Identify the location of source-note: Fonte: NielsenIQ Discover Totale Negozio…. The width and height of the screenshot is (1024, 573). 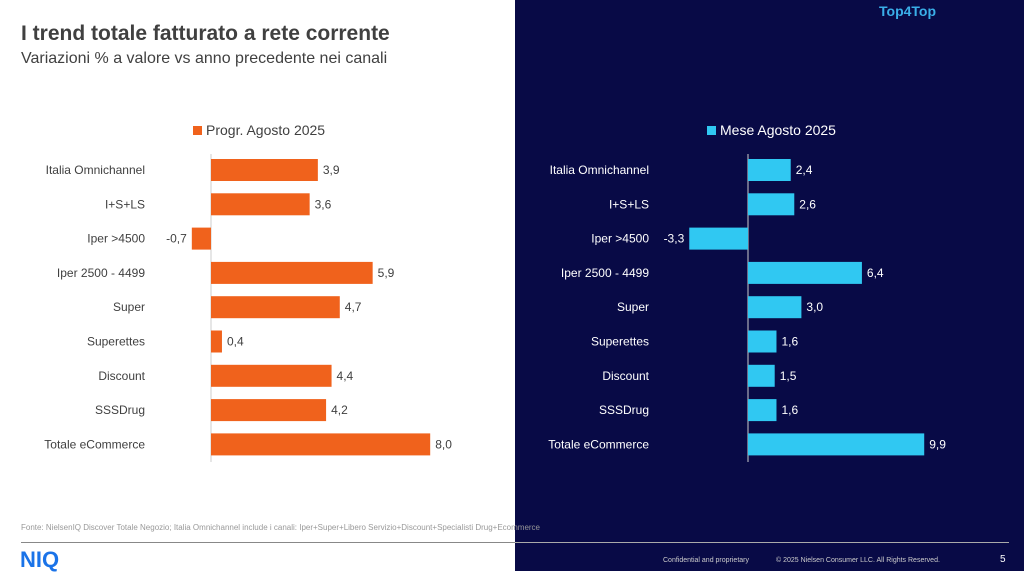
(280, 527).